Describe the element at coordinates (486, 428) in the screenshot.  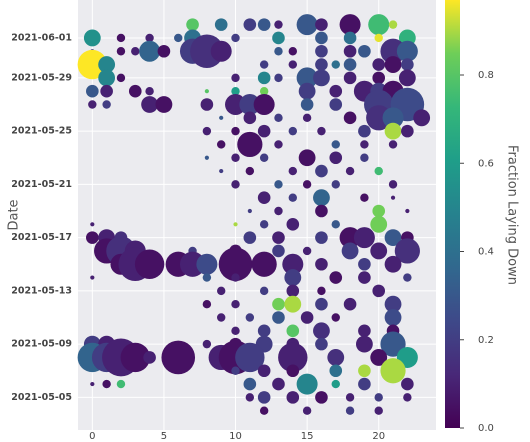
I see `colorbar-tick-label: 0.0` at that location.